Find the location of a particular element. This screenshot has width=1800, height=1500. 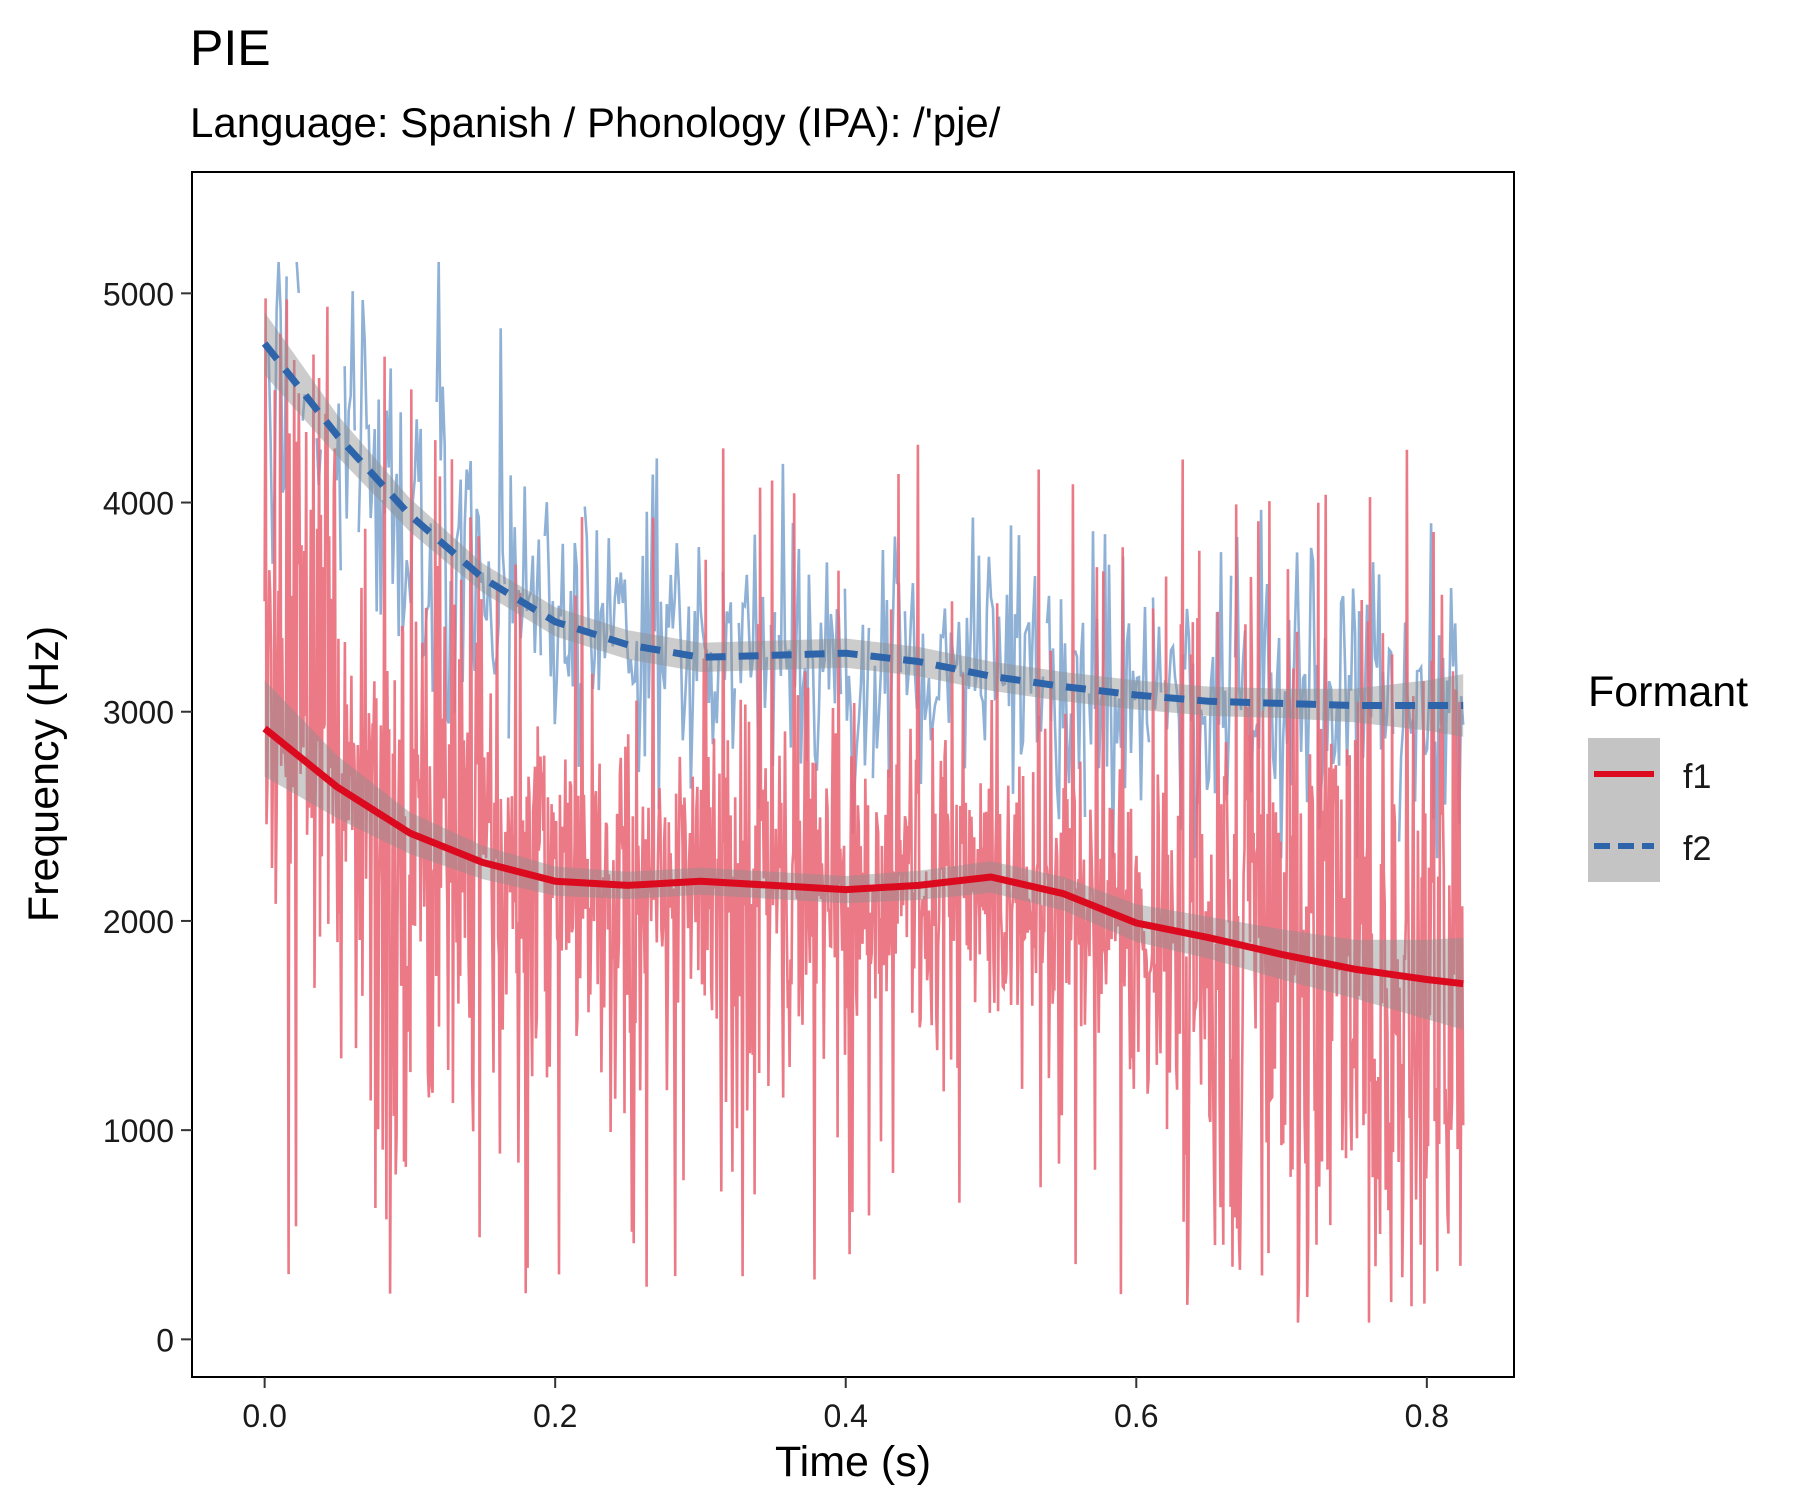

y-axis-label: Frequency (Hz) is located at coordinates (44, 774).